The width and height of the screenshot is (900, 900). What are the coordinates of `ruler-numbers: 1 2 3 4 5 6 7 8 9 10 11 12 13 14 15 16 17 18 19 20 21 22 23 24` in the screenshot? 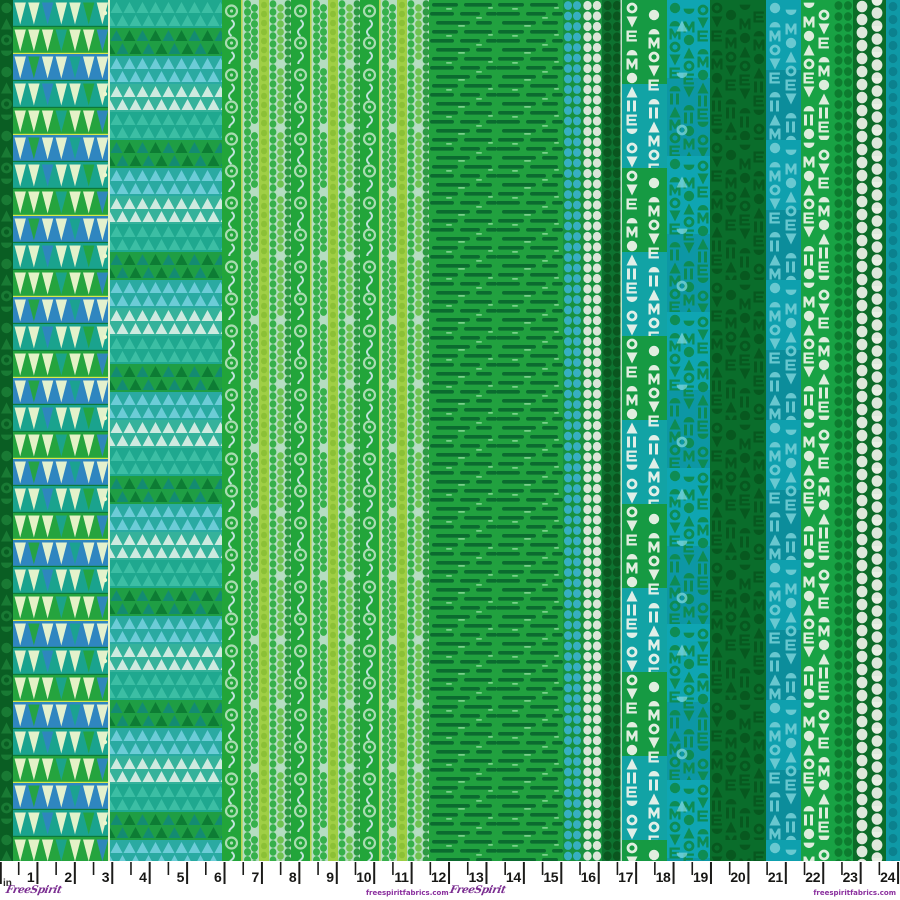 It's located at (450, 880).